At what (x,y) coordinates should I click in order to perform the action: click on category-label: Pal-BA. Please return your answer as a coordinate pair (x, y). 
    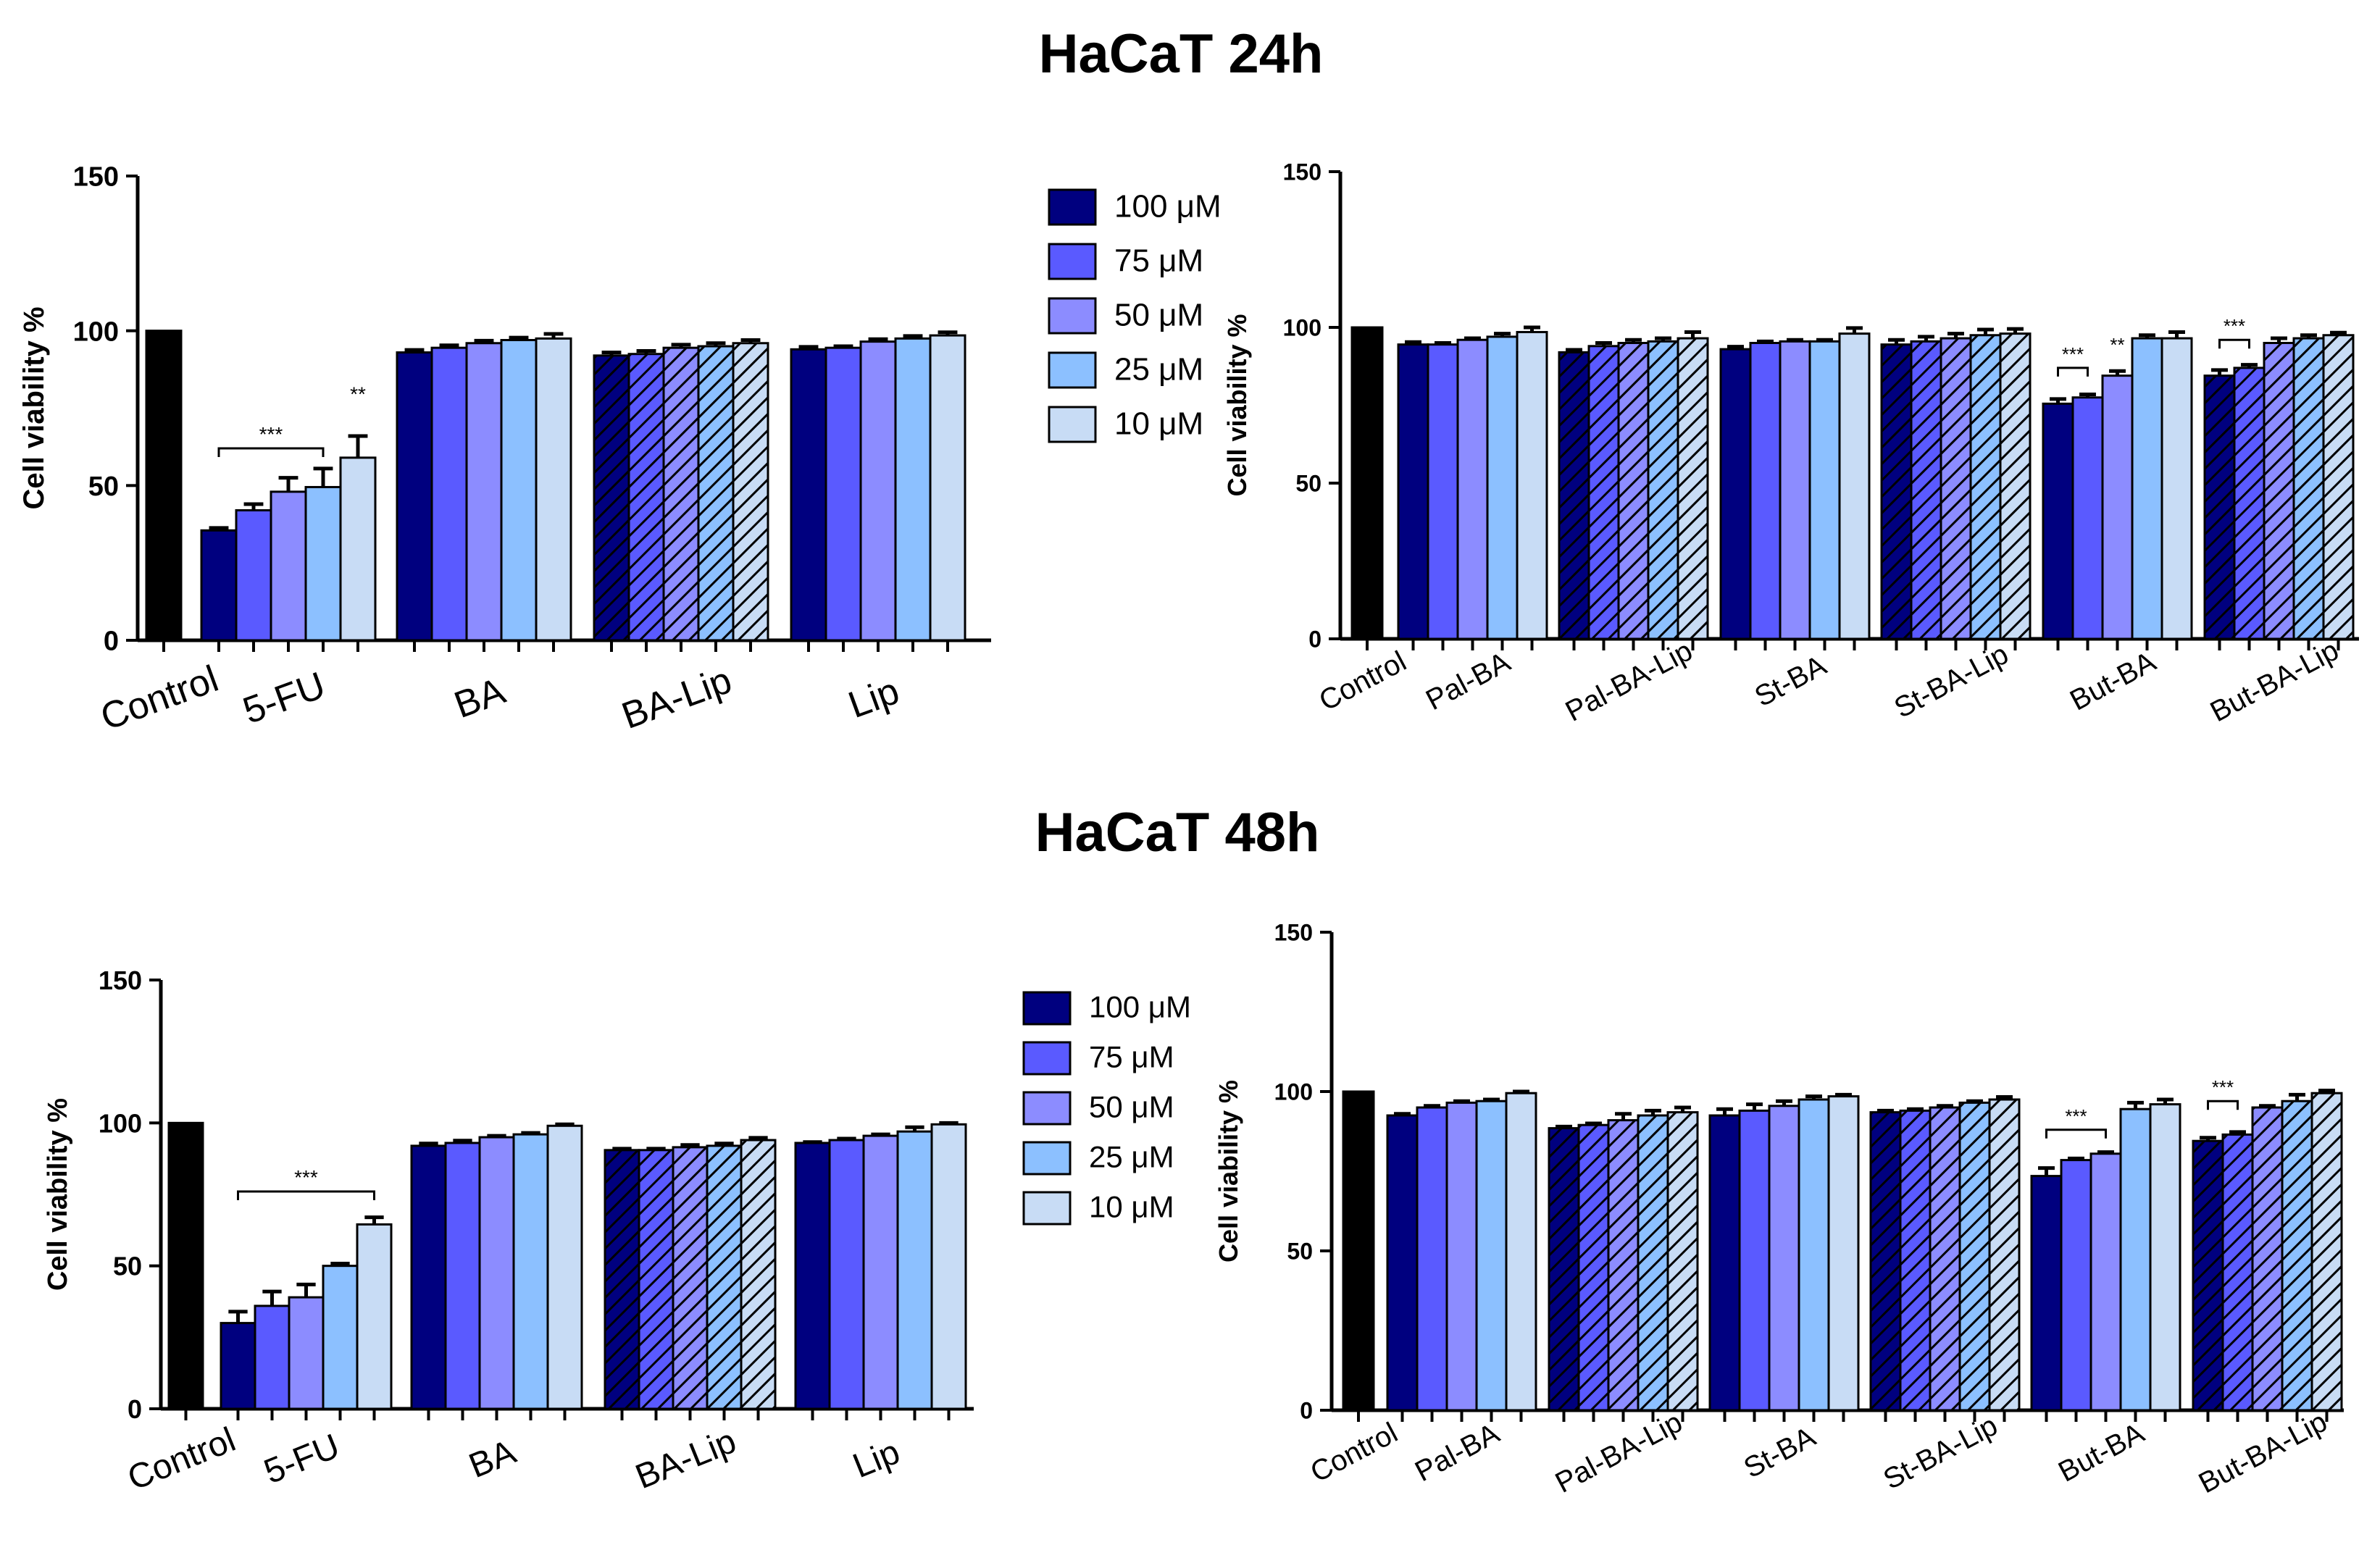
    Looking at the image, I should click on (1468, 681).